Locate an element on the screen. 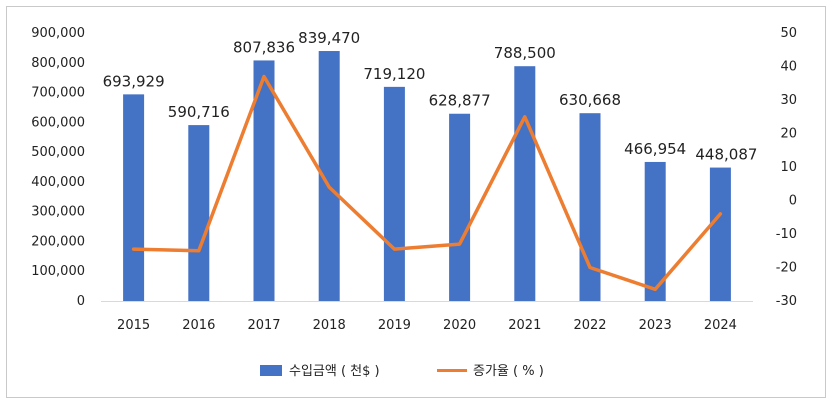  data-label-2017: 807,836 is located at coordinates (264, 47).